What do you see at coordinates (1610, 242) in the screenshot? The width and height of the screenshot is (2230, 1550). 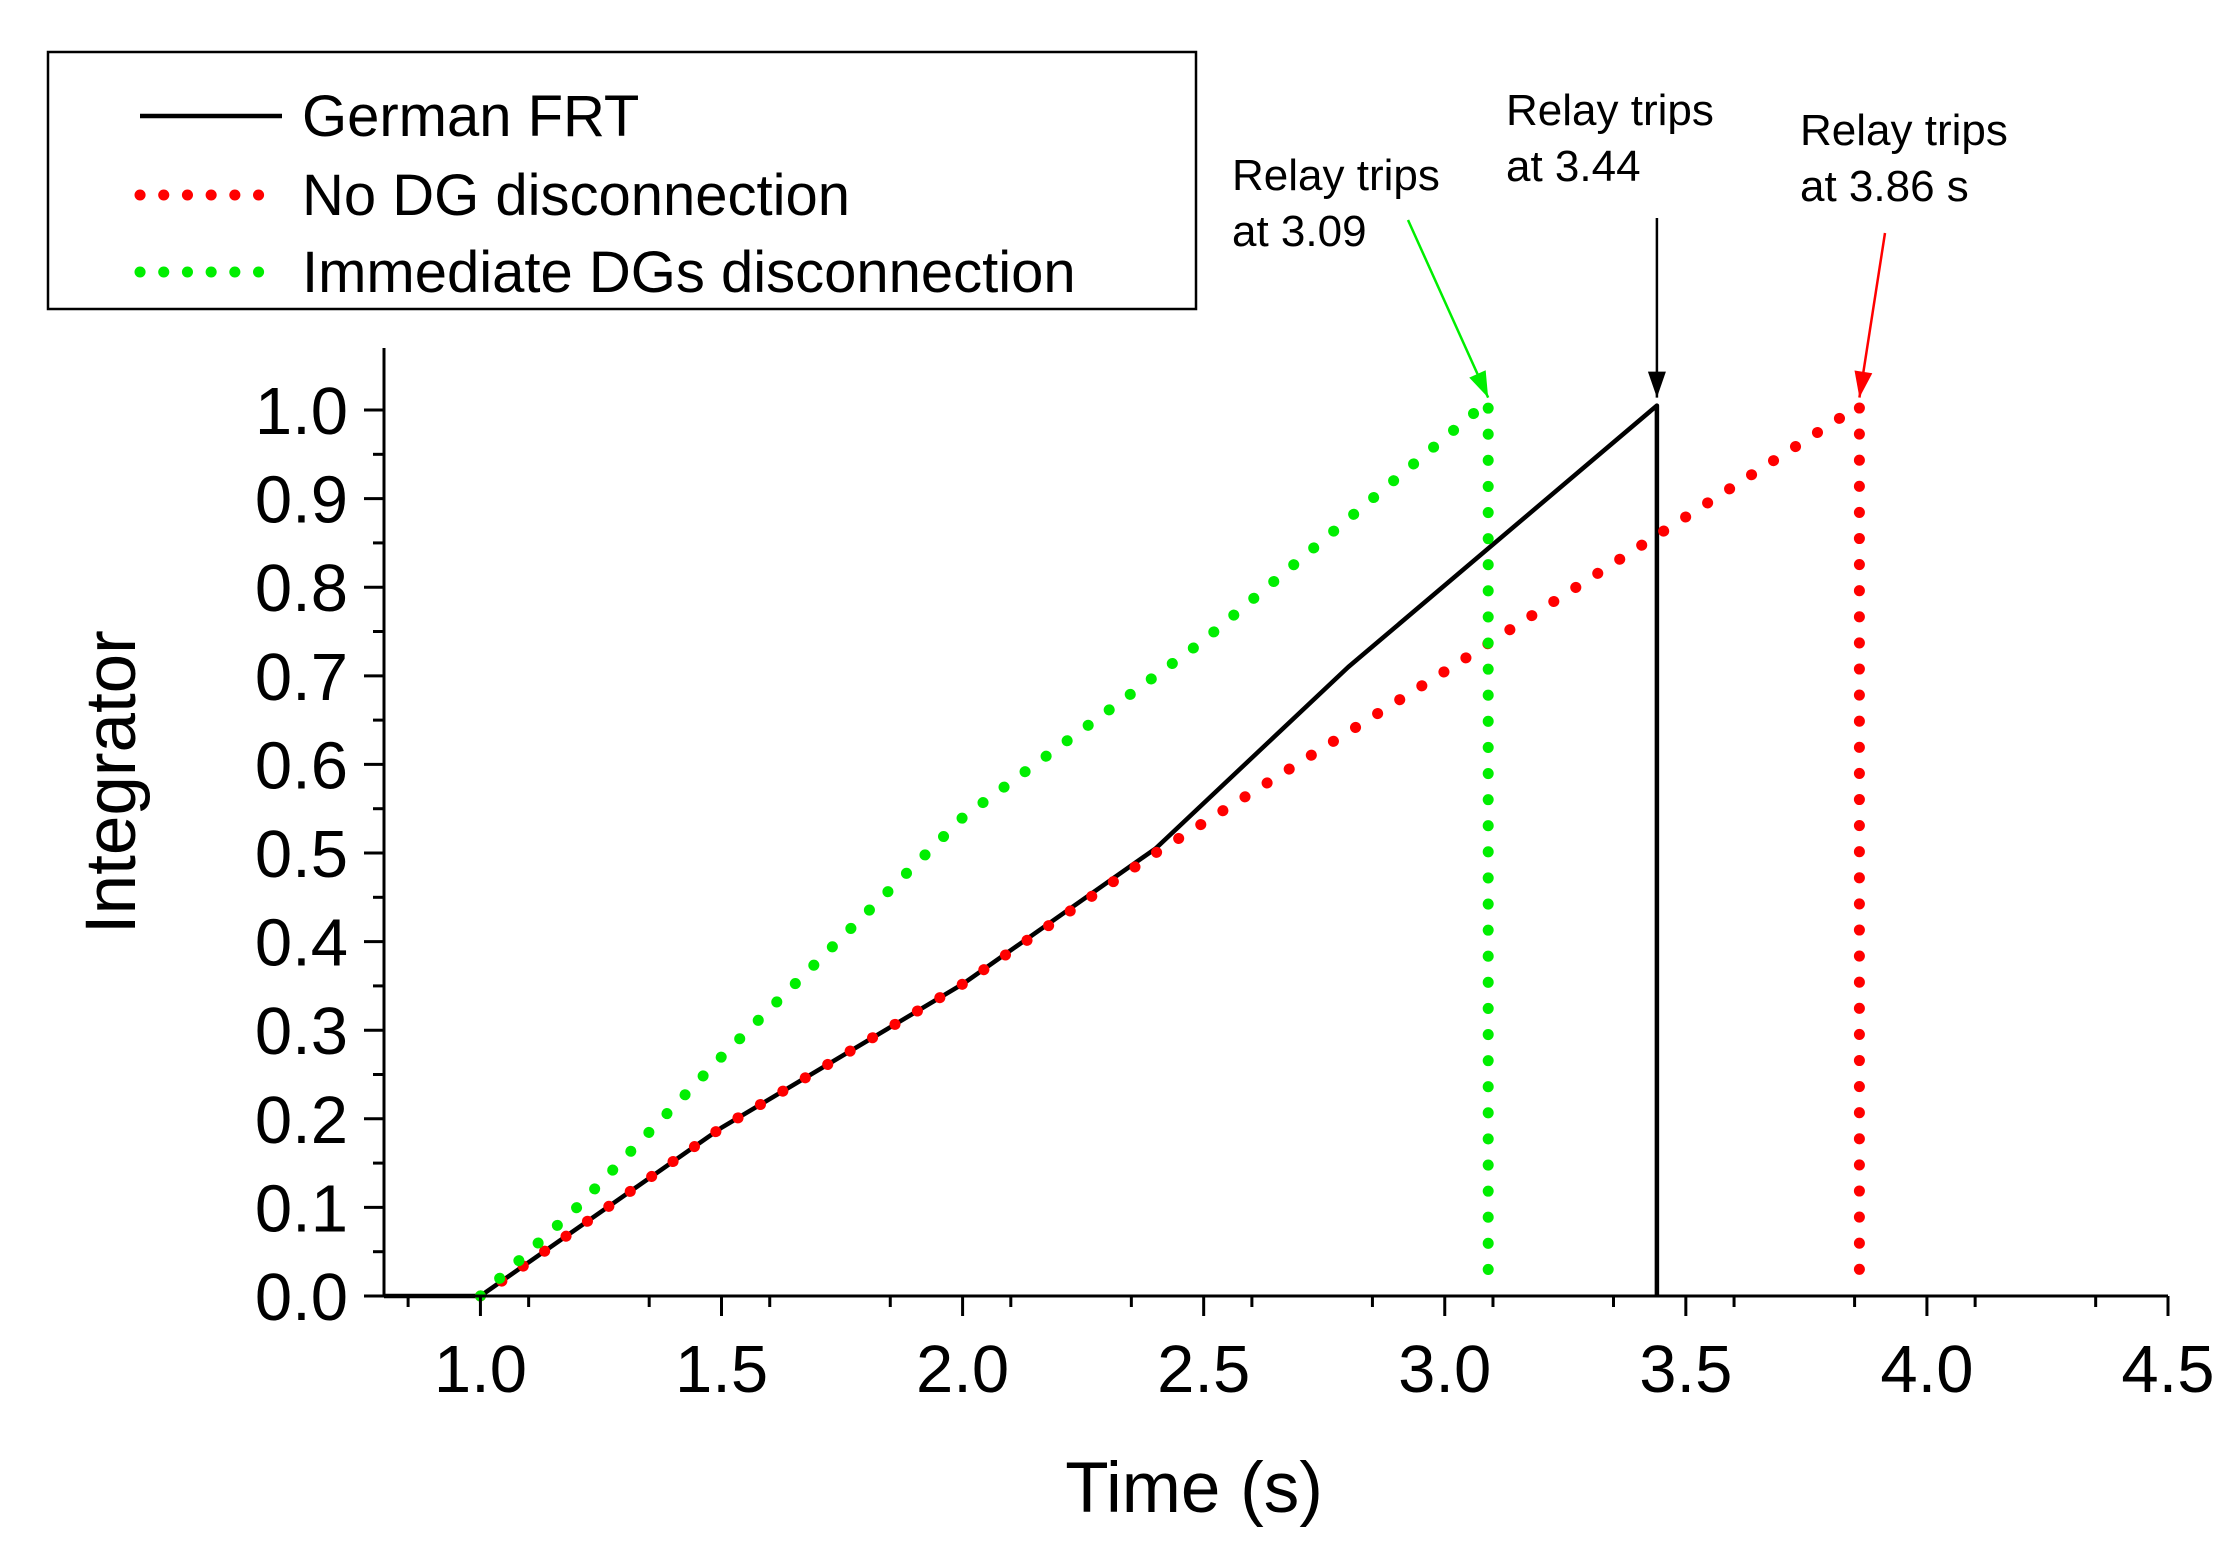 I see `annotation-callout: Relay trips at 3.44` at bounding box center [1610, 242].